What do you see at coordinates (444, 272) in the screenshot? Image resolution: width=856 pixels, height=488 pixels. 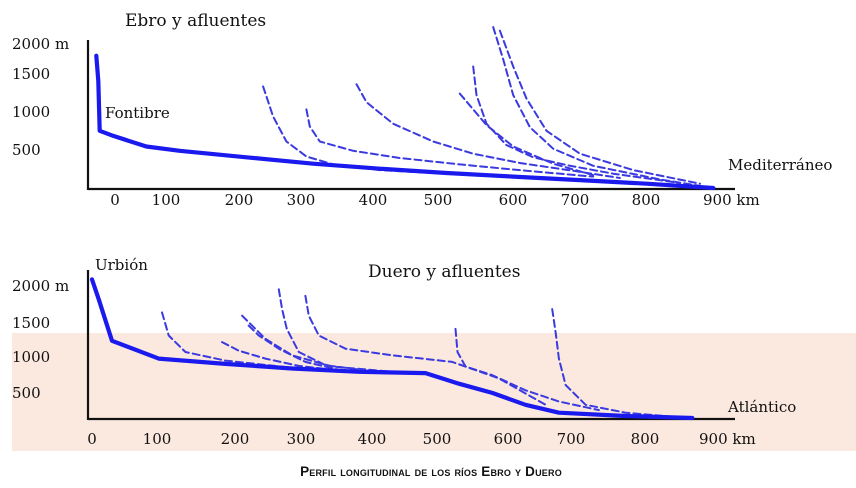 I see `chart-title: Duero y afluentes` at bounding box center [444, 272].